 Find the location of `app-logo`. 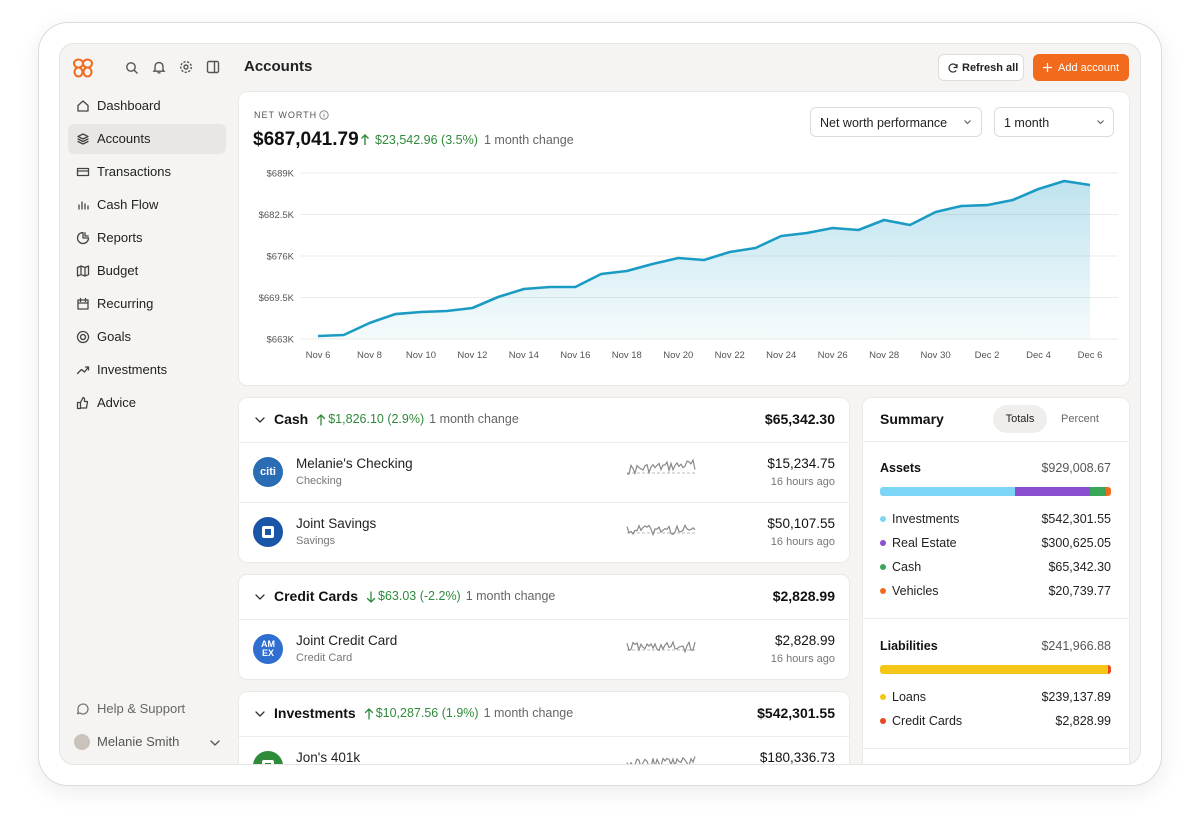

app-logo is located at coordinates (83, 68).